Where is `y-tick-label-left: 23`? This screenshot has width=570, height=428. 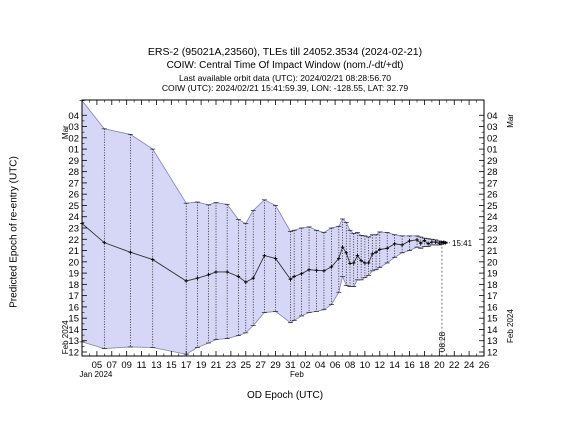
y-tick-label-left: 23 is located at coordinates (73, 229).